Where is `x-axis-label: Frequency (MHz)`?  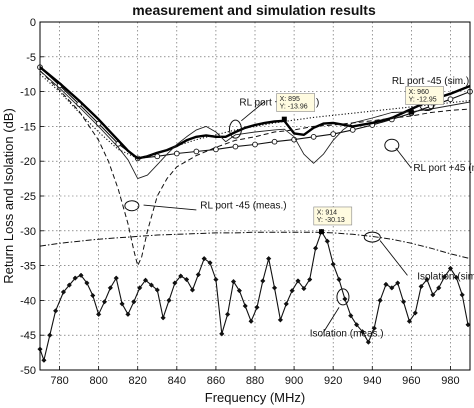 x-axis-label: Frequency (MHz) is located at coordinates (255, 397).